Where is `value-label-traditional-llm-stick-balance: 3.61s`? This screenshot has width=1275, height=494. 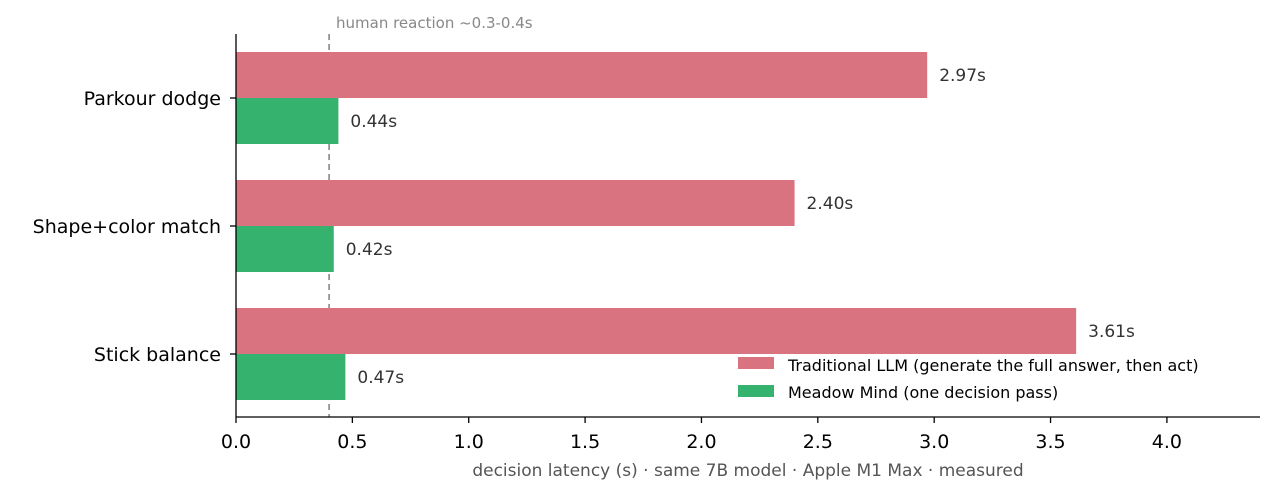 value-label-traditional-llm-stick-balance: 3.61s is located at coordinates (1111, 332).